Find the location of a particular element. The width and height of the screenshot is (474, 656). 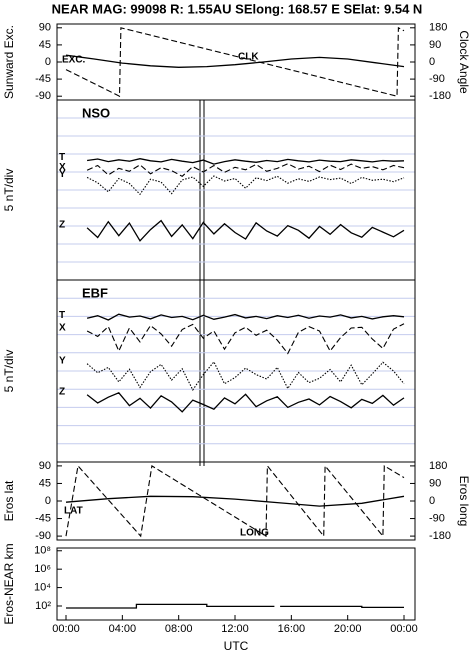

y-axis-label: Sunward Exc. is located at coordinates (9, 62).